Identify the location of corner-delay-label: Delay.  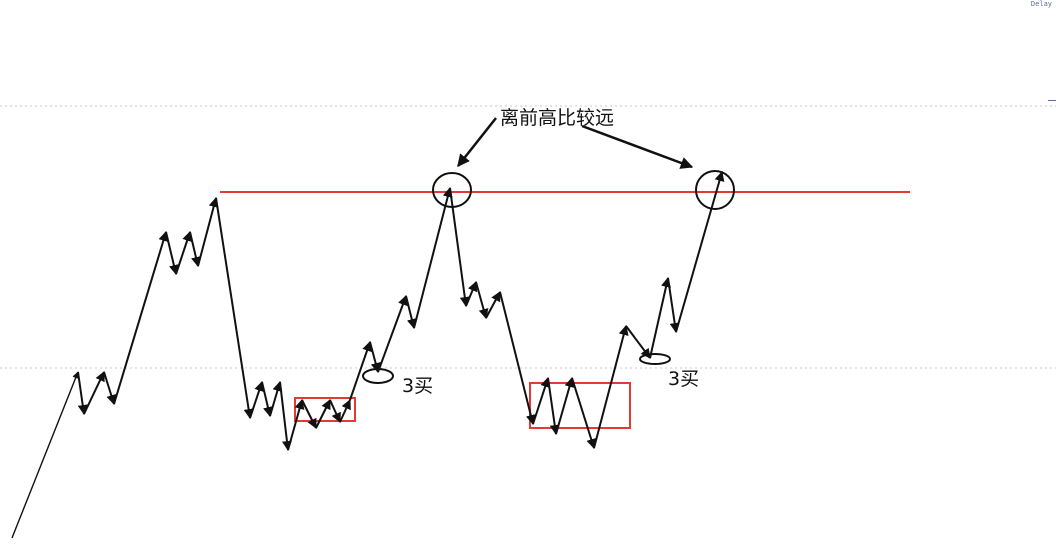
(1041, 4).